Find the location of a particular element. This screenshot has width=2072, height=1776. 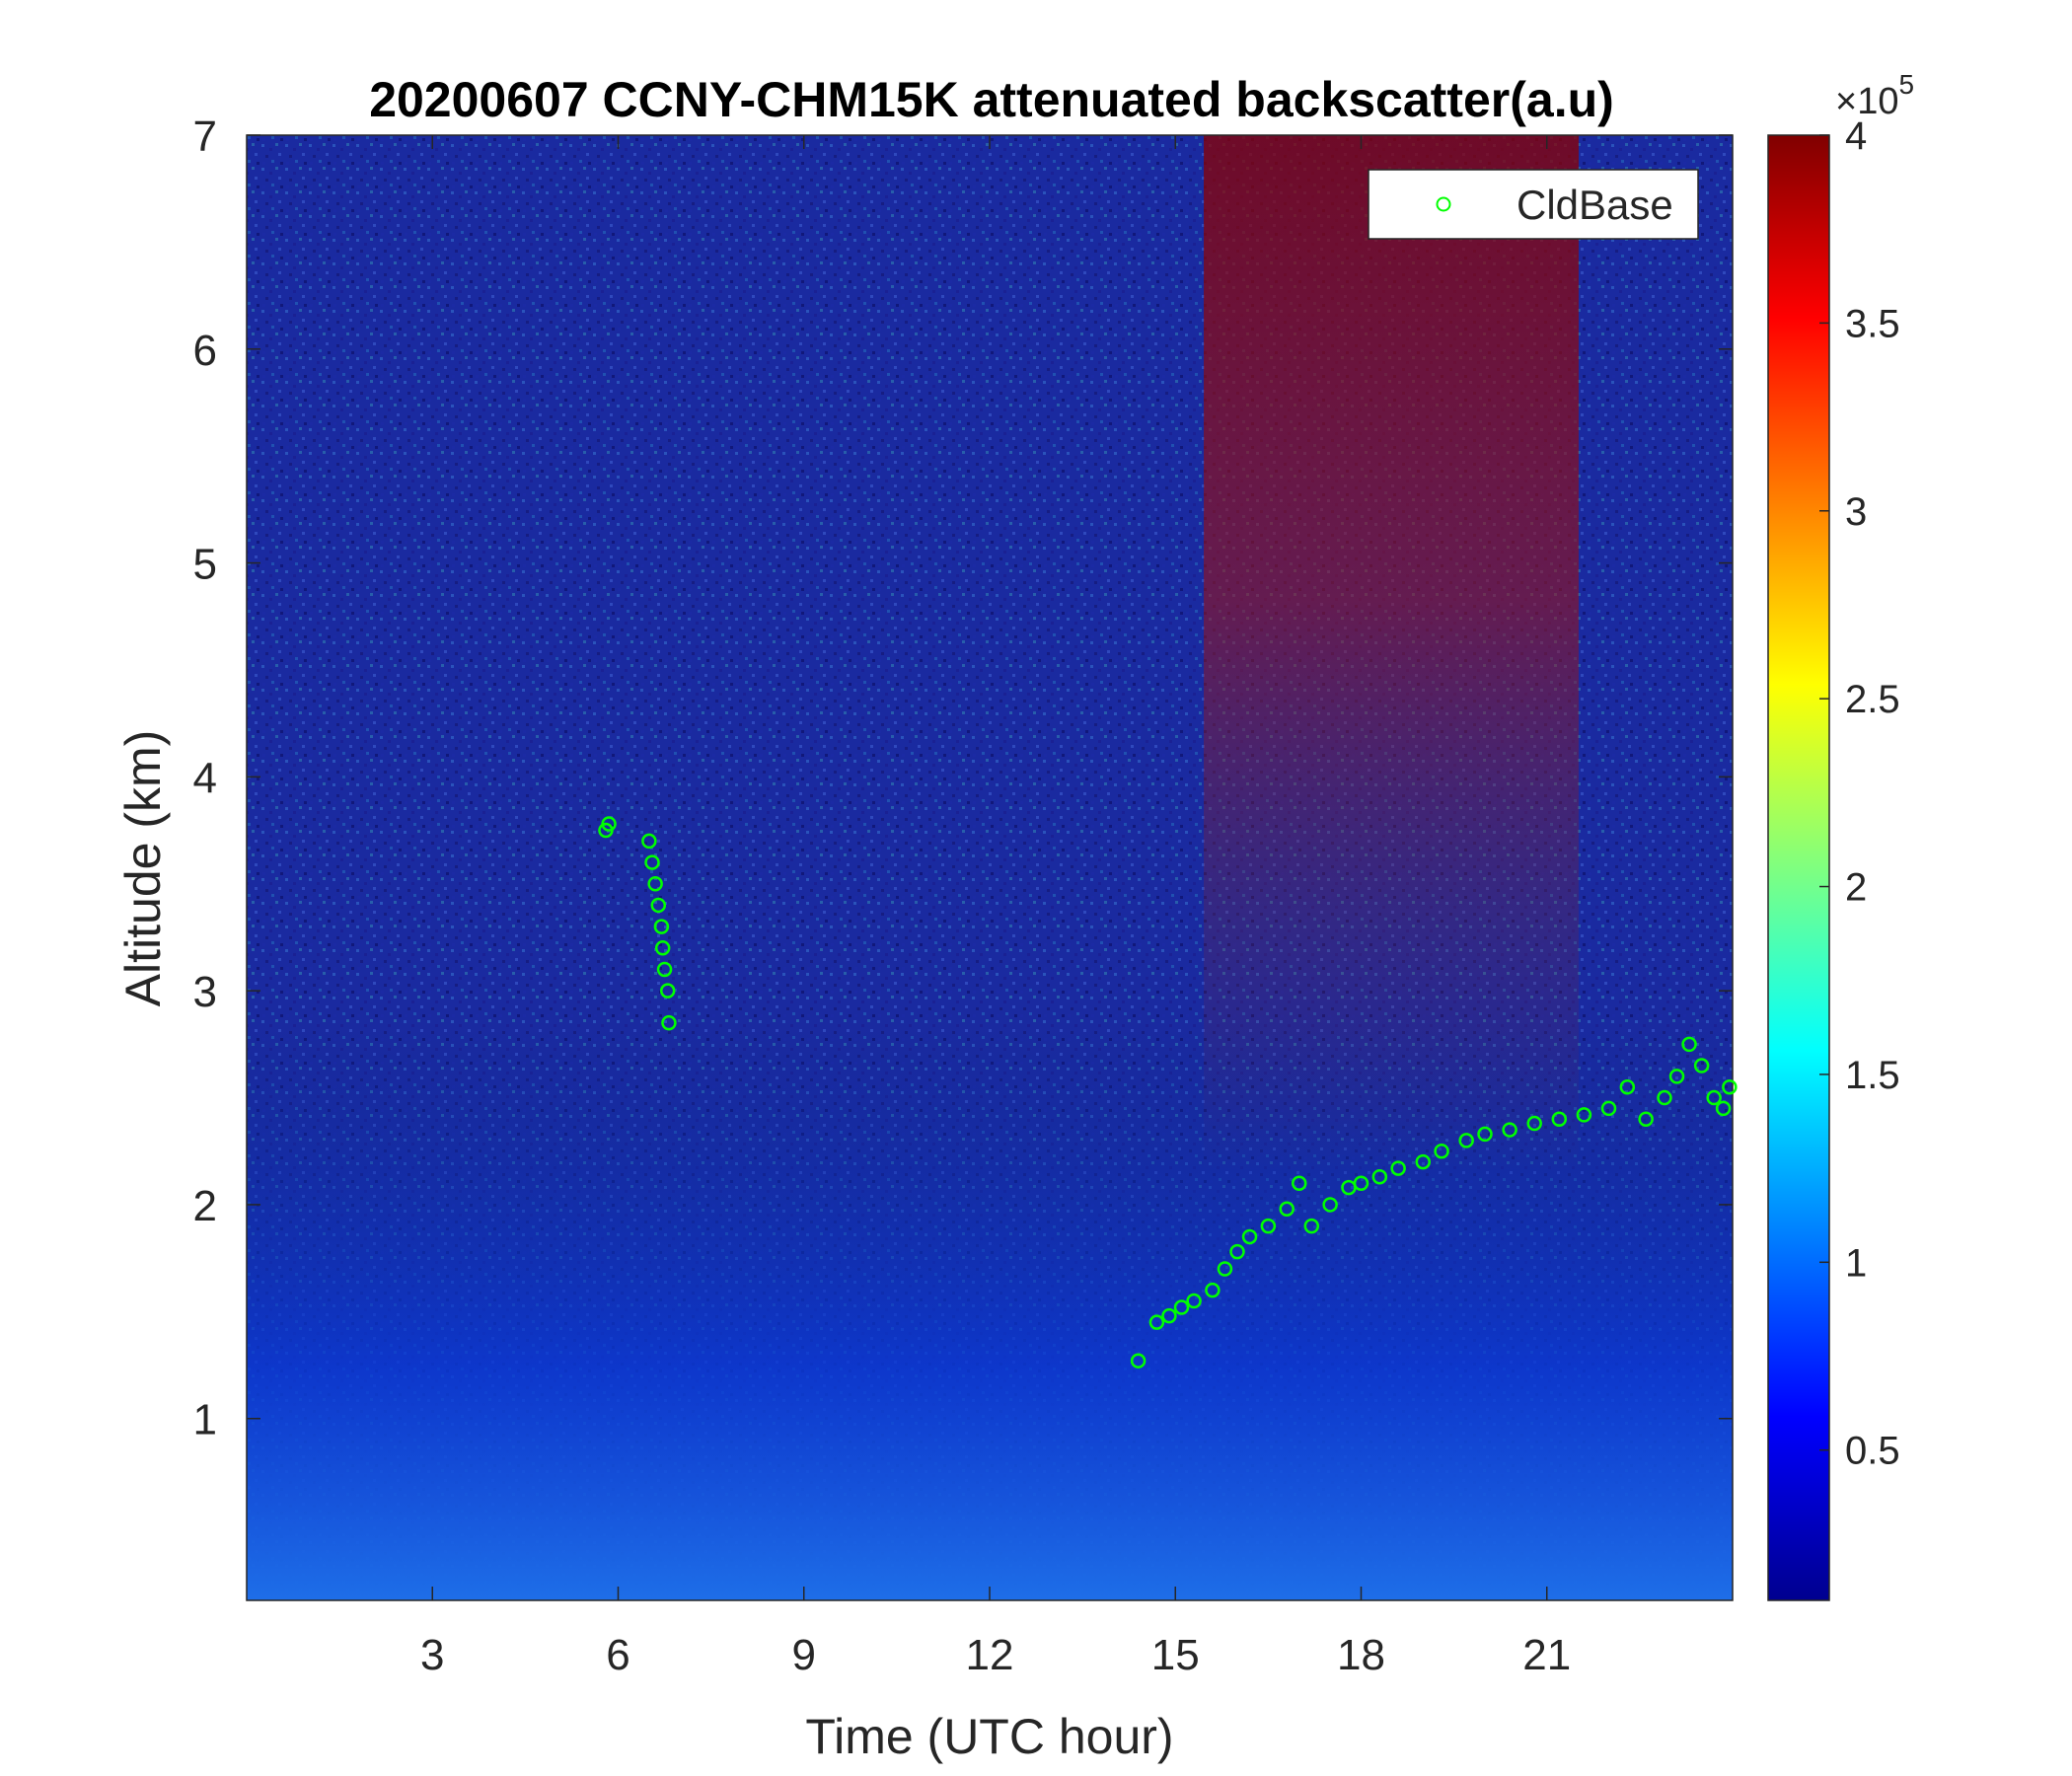

y-tick-label: 2 is located at coordinates (205, 1206).